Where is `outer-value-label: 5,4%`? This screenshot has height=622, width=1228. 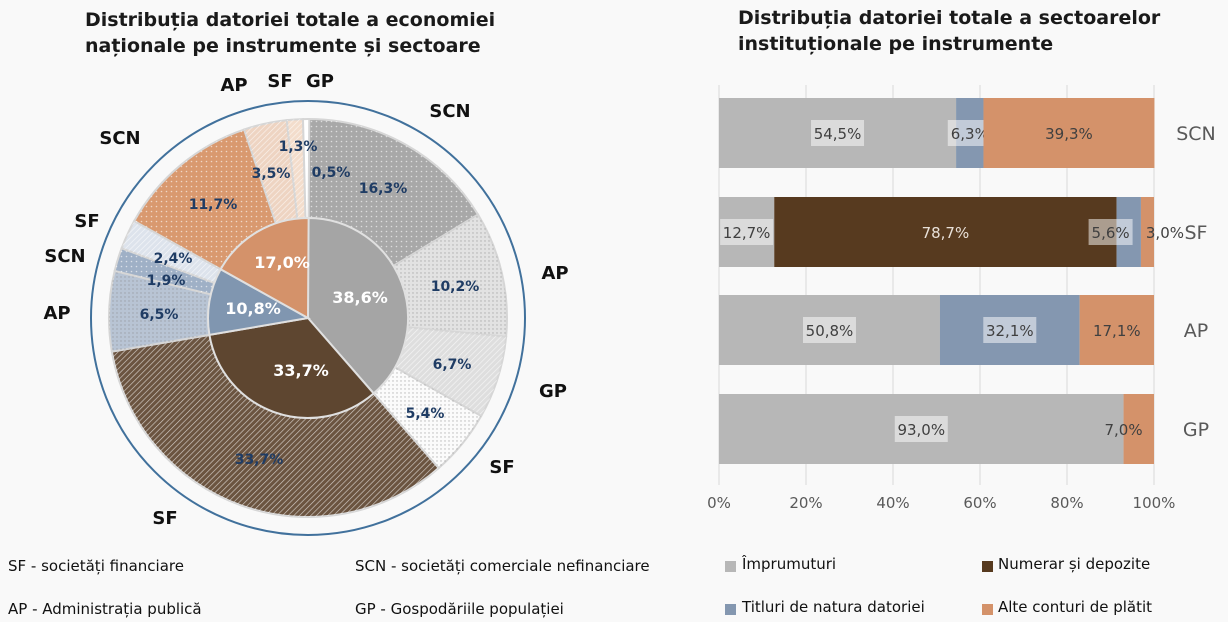
outer-value-label: 5,4% is located at coordinates (425, 414).